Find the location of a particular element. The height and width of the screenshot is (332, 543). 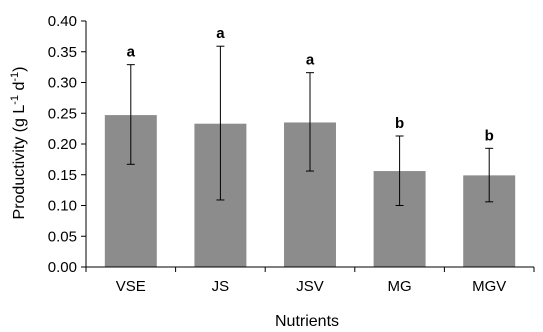

y-tick-label: 0.35 is located at coordinates (62, 52).